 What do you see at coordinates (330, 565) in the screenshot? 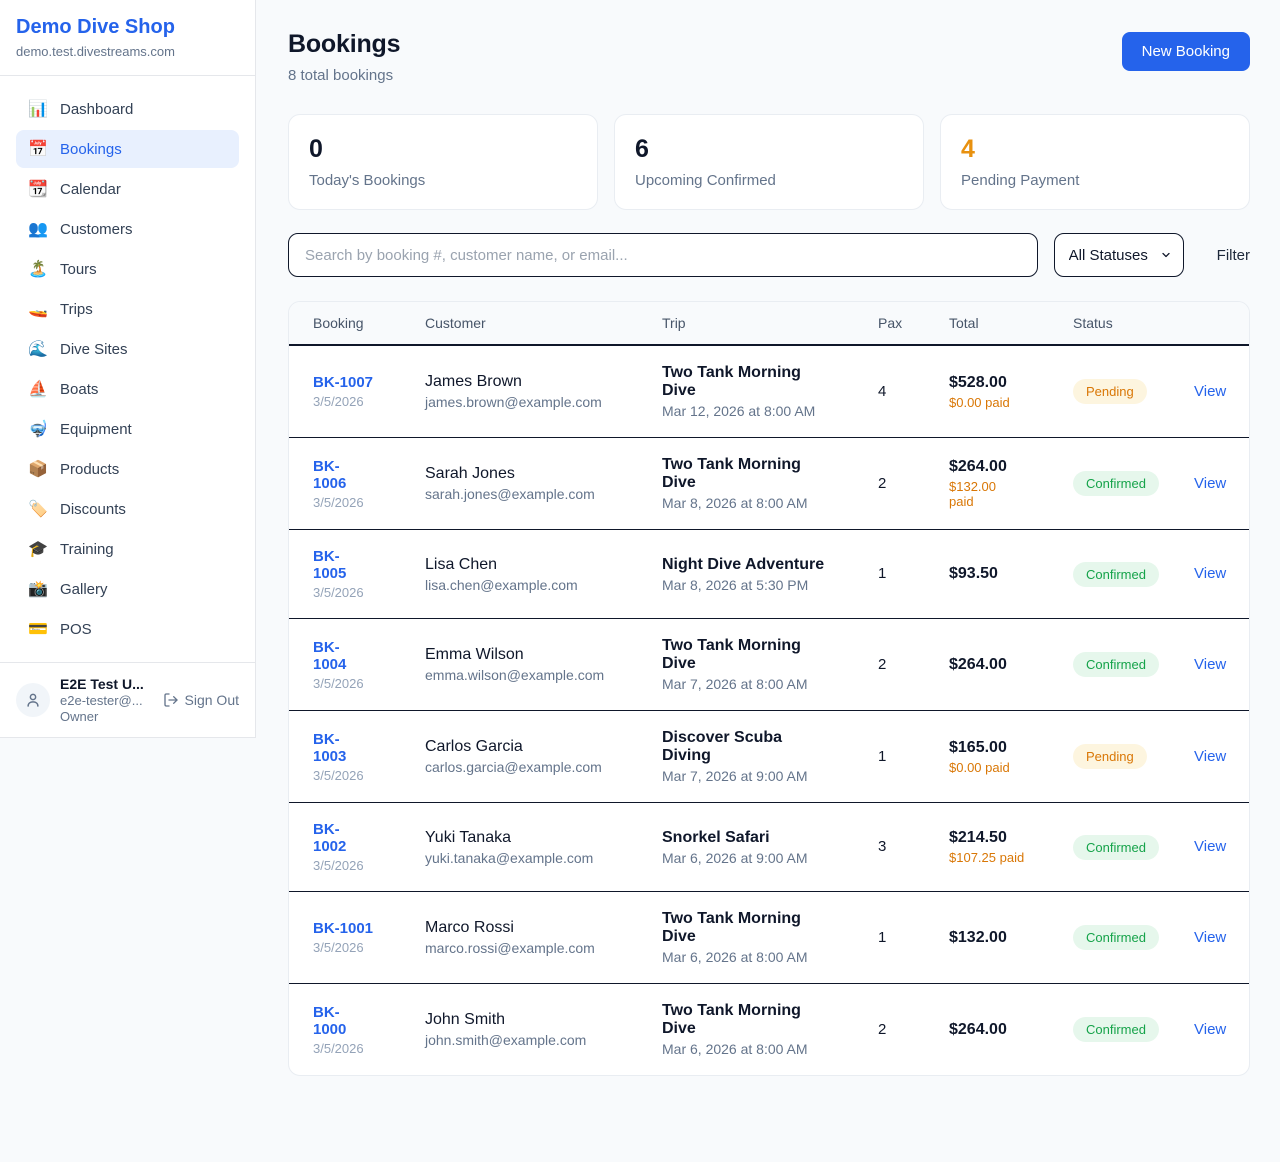
I see `booking-id-link: BK- 1005` at bounding box center [330, 565].